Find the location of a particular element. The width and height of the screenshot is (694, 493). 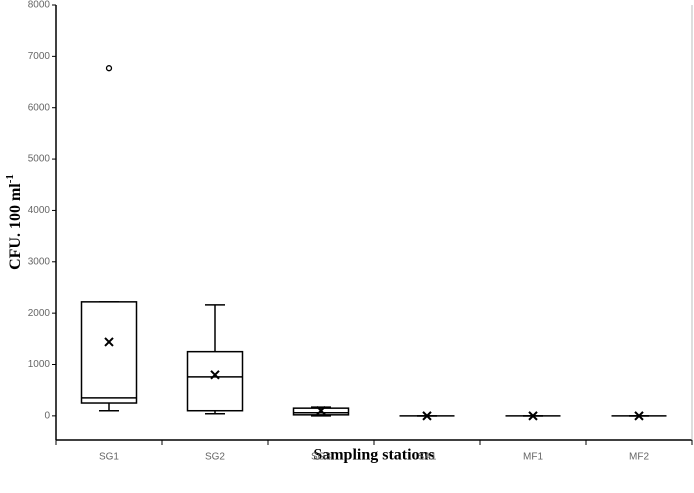

y-tick-label: 7000 is located at coordinates (39, 56).